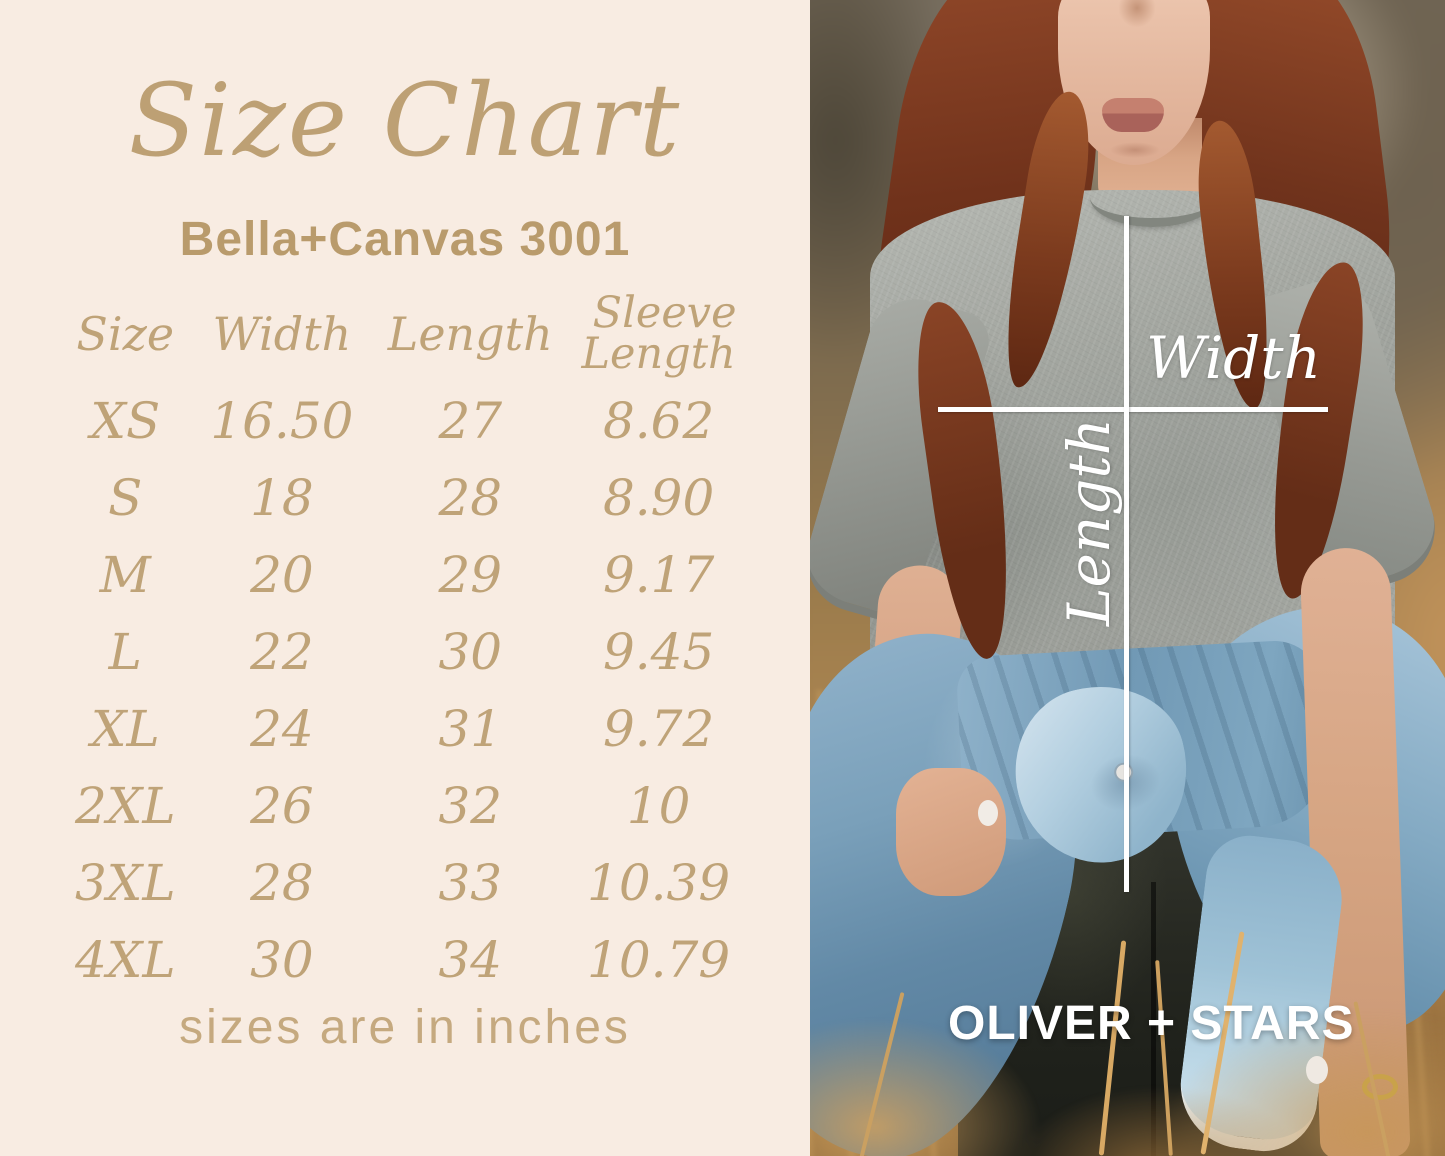 This screenshot has width=1445, height=1156. I want to click on cell-sleeve-length: 9.72, so click(658, 728).